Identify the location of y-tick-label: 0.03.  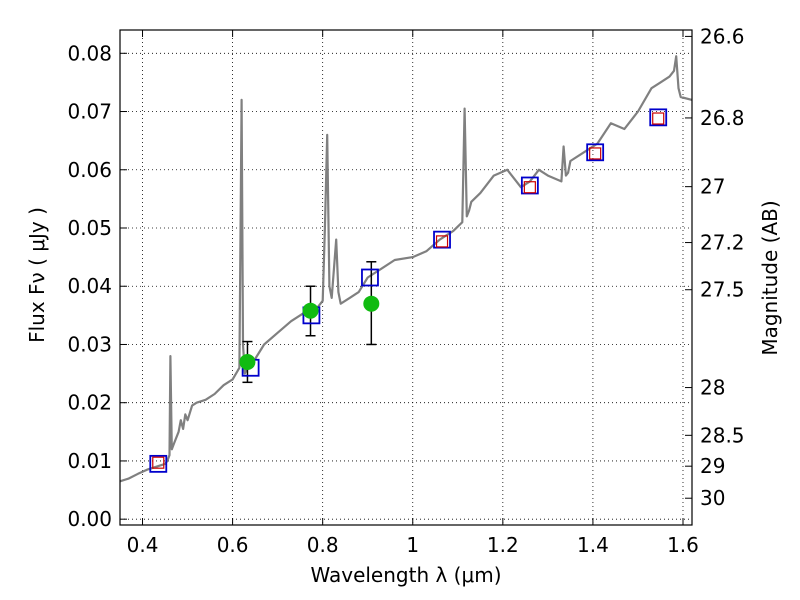
(89, 344).